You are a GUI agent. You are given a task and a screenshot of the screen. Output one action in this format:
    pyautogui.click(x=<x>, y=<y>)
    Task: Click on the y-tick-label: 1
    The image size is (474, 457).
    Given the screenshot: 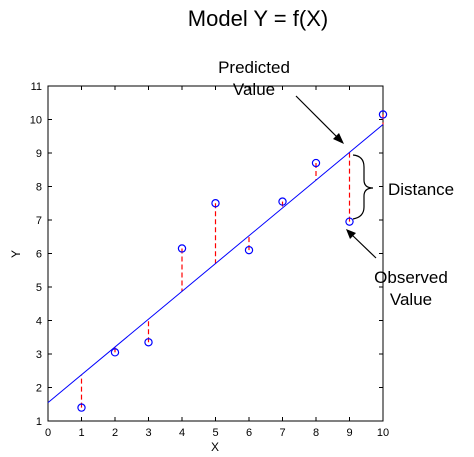 What is the action you would take?
    pyautogui.click(x=39, y=422)
    